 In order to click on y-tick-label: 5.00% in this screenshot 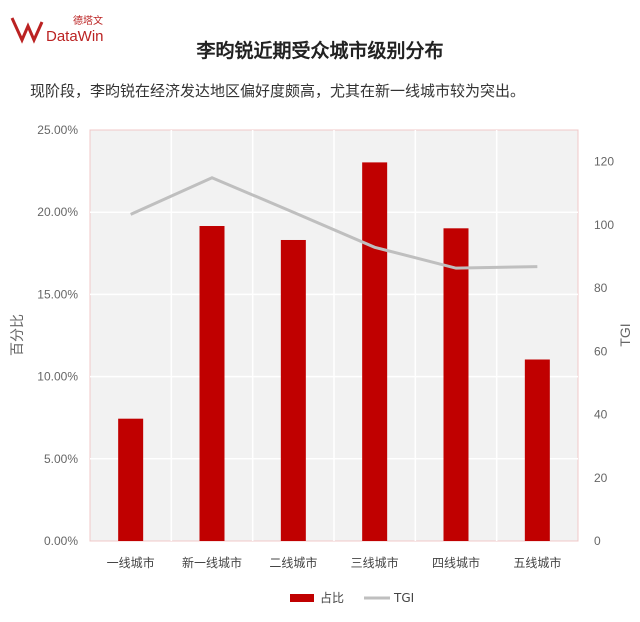, I will do `click(61, 459)`.